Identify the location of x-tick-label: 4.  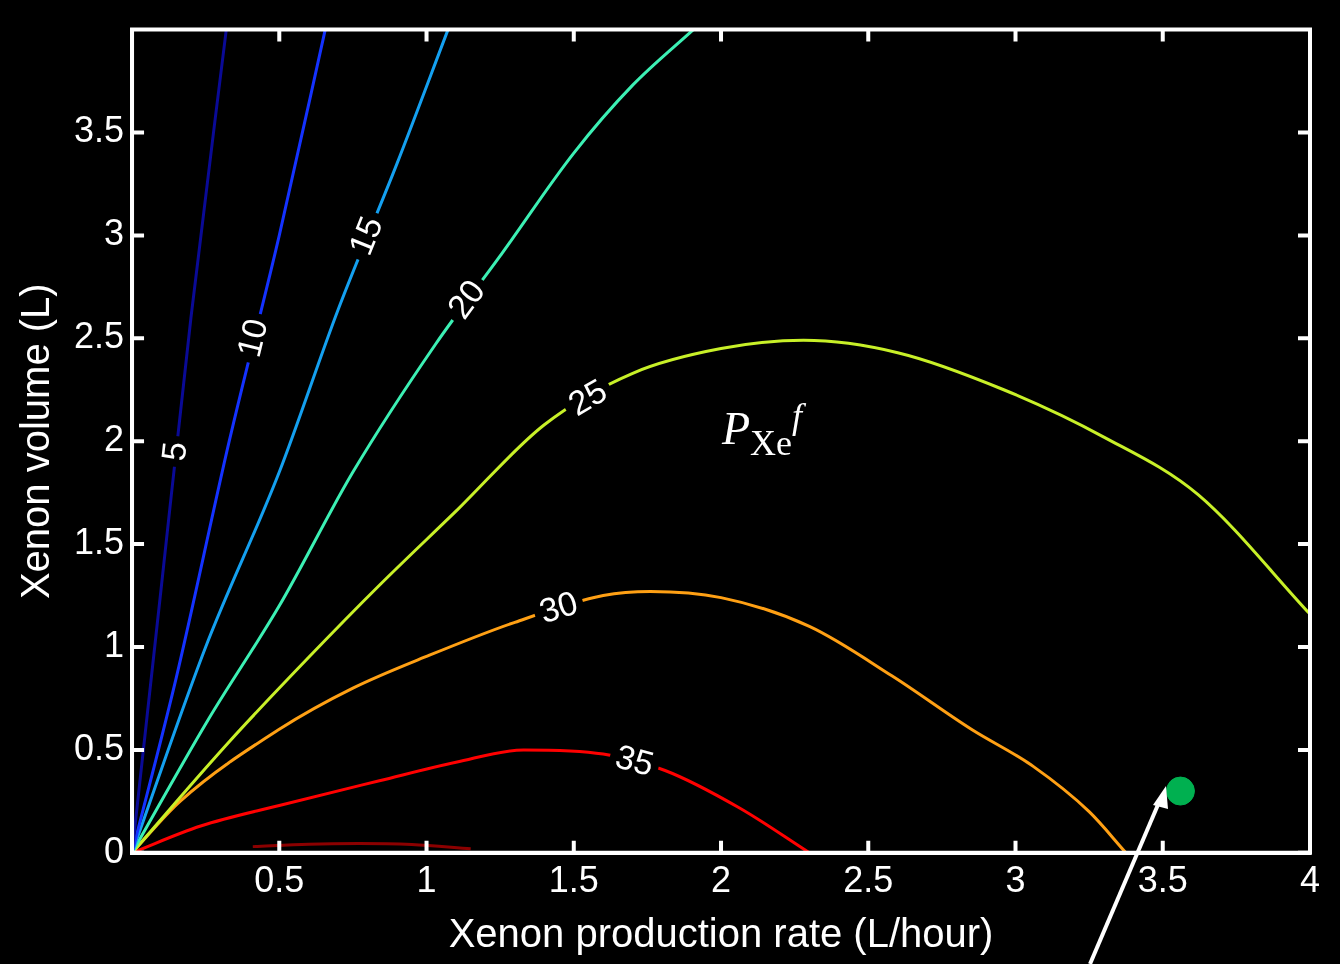
(1310, 880).